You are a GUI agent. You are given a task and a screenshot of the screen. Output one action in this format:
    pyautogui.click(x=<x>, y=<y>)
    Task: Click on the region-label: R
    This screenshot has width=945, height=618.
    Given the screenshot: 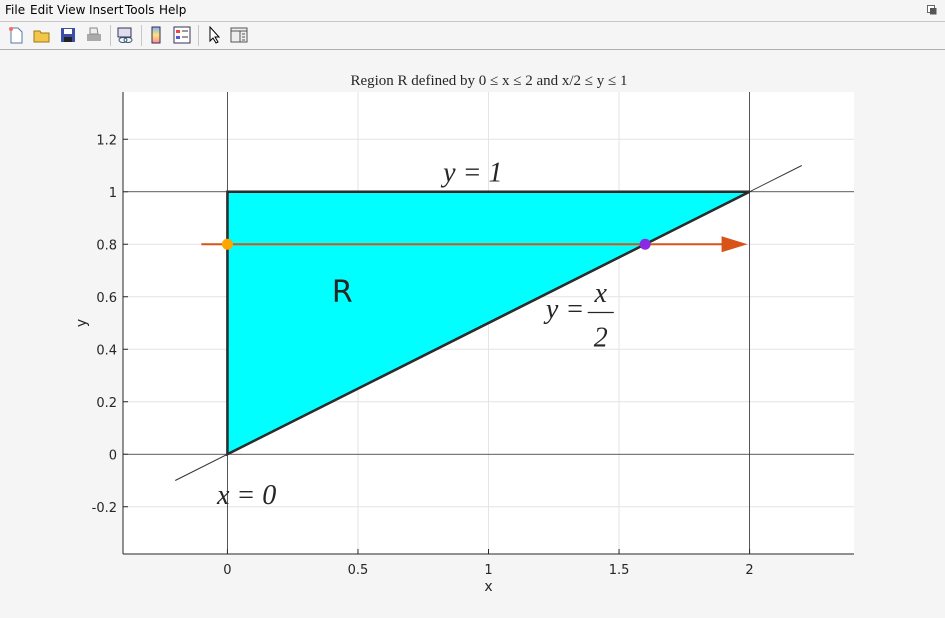 What is the action you would take?
    pyautogui.click(x=342, y=292)
    